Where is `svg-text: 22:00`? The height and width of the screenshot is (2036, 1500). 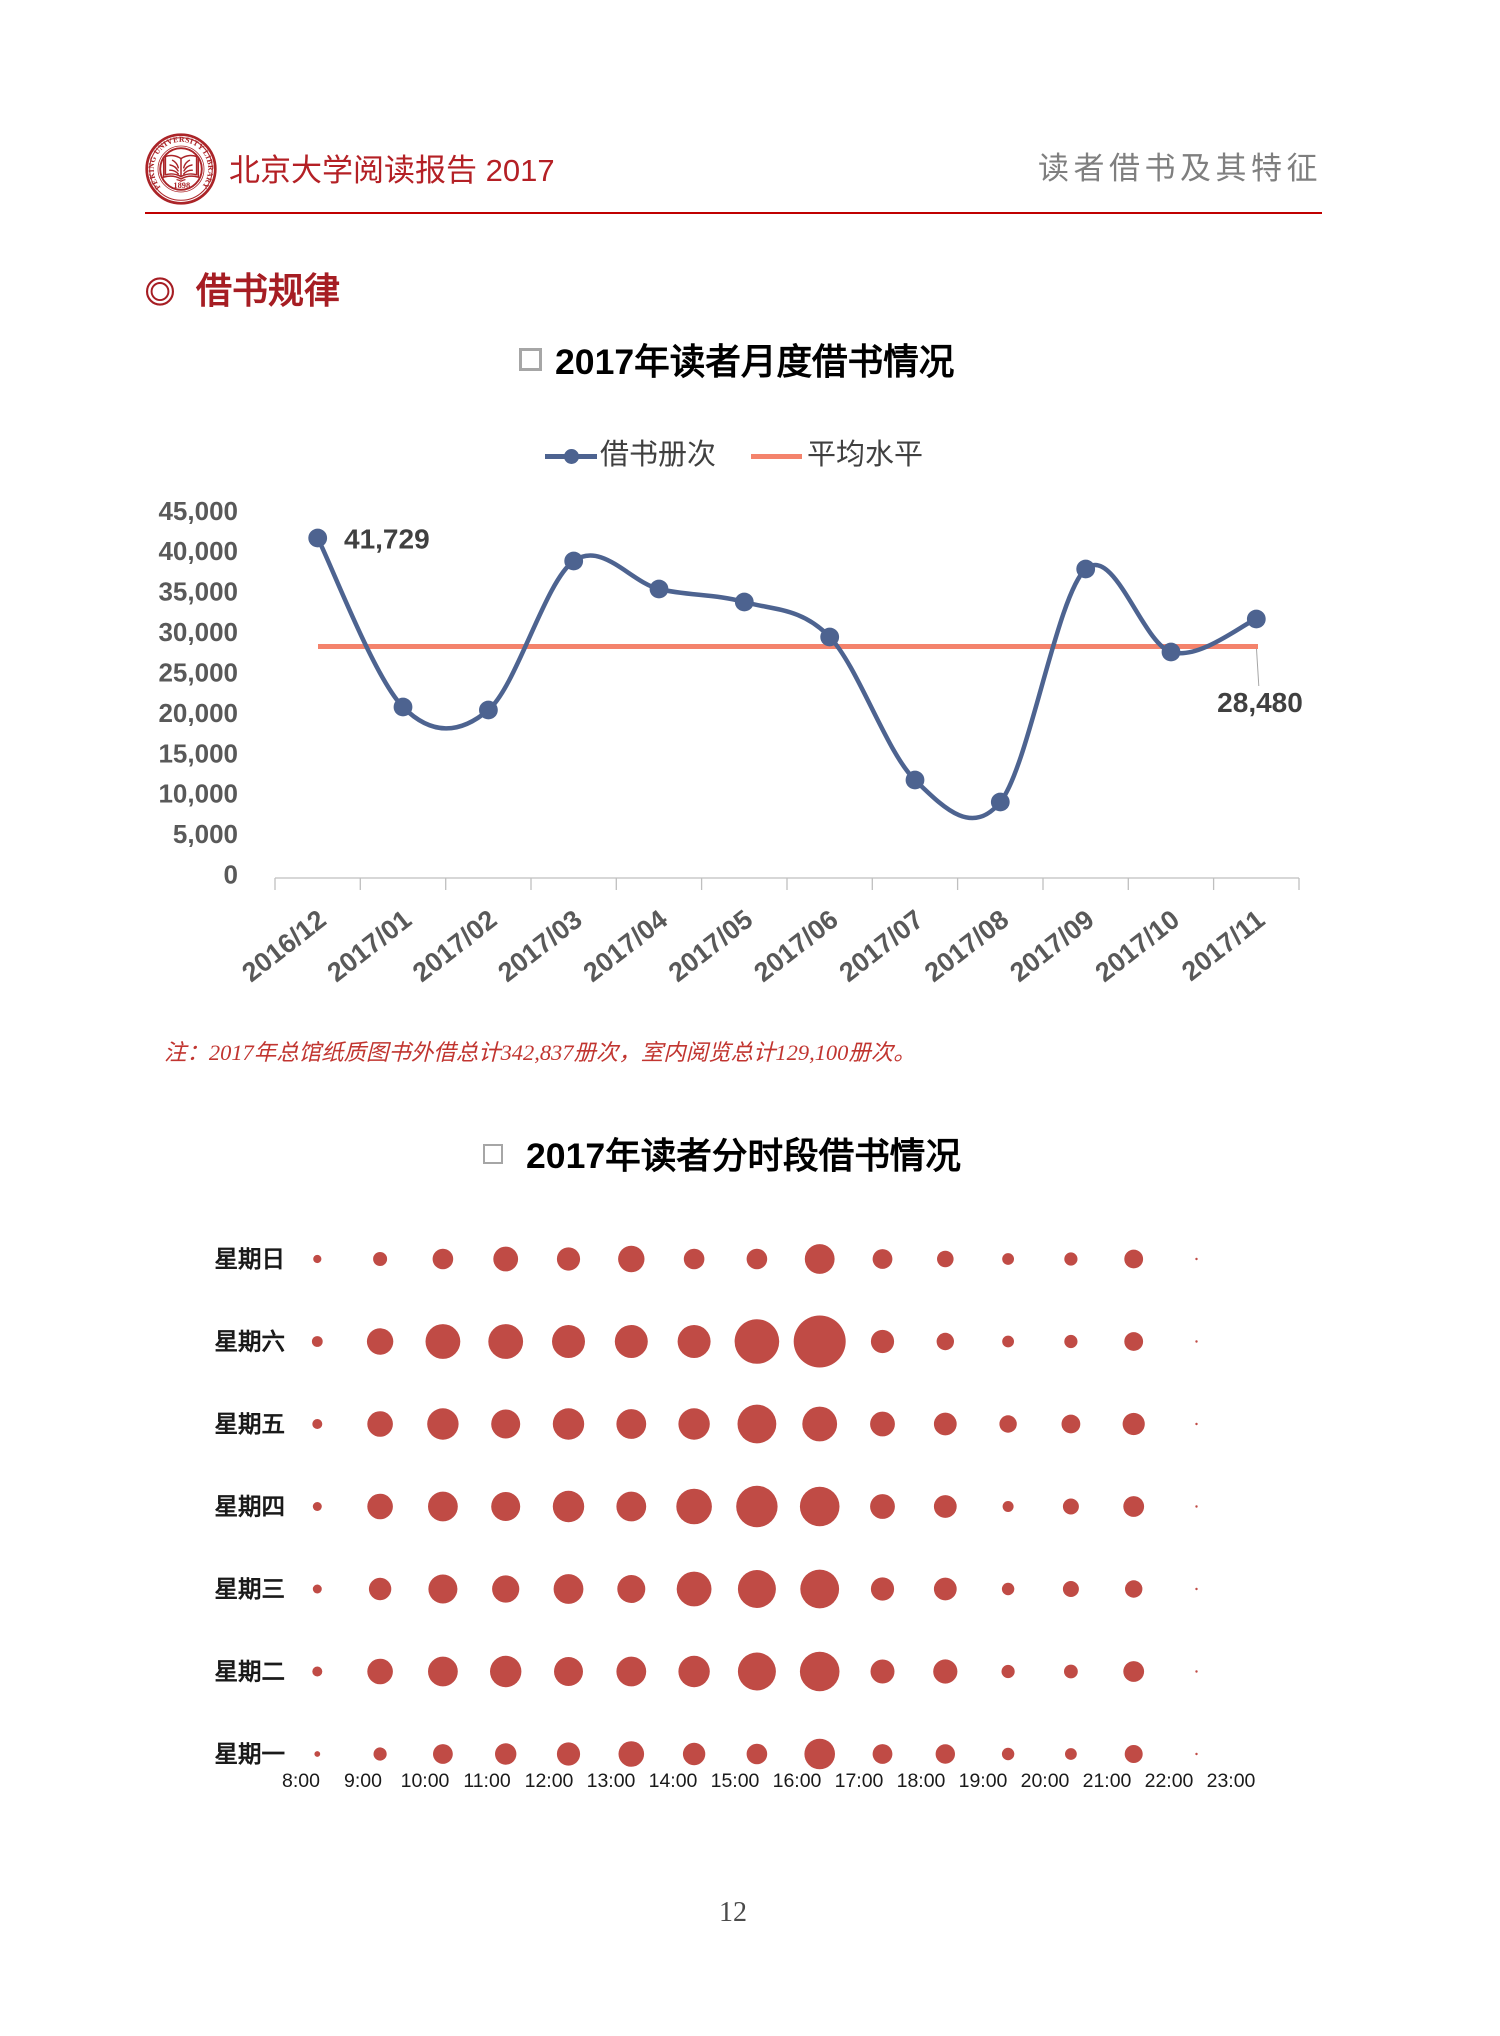
svg-text: 22:00 is located at coordinates (1169, 1781).